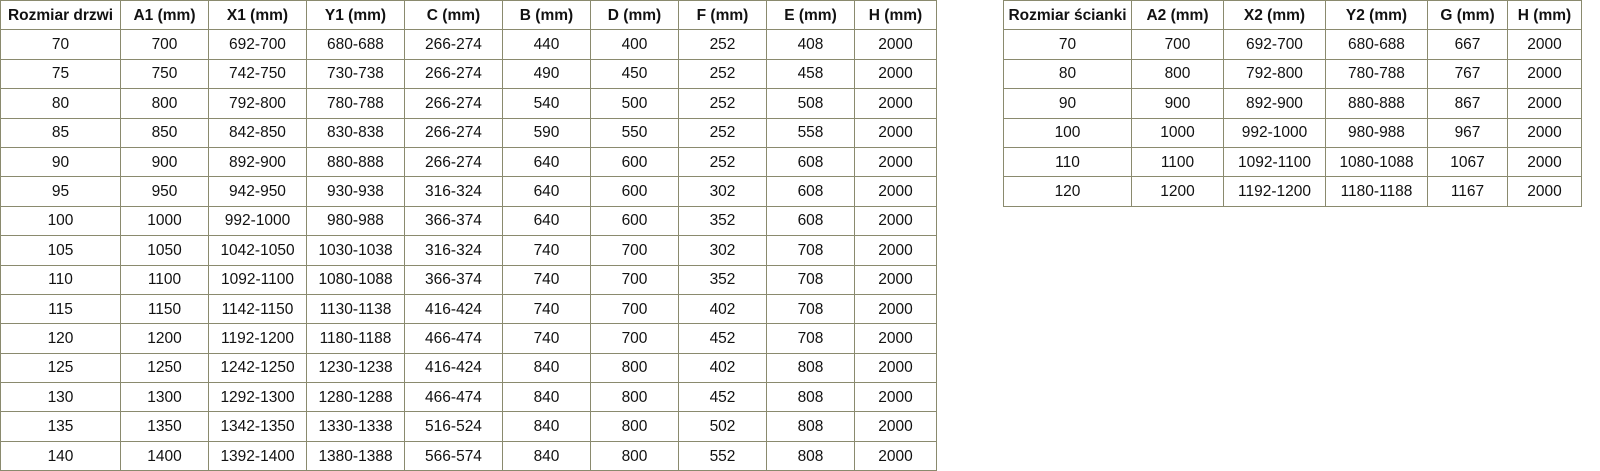  Describe the element at coordinates (722, 132) in the screenshot. I see `cell-r3-c7: 252` at that location.